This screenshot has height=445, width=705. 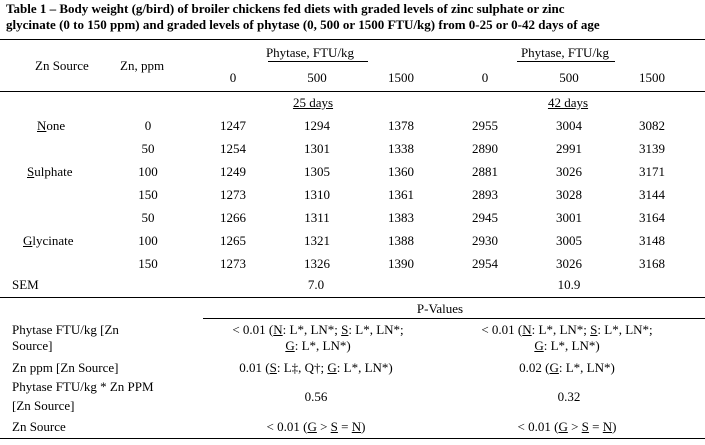 What do you see at coordinates (25, 284) in the screenshot?
I see `sem-label: SEM` at bounding box center [25, 284].